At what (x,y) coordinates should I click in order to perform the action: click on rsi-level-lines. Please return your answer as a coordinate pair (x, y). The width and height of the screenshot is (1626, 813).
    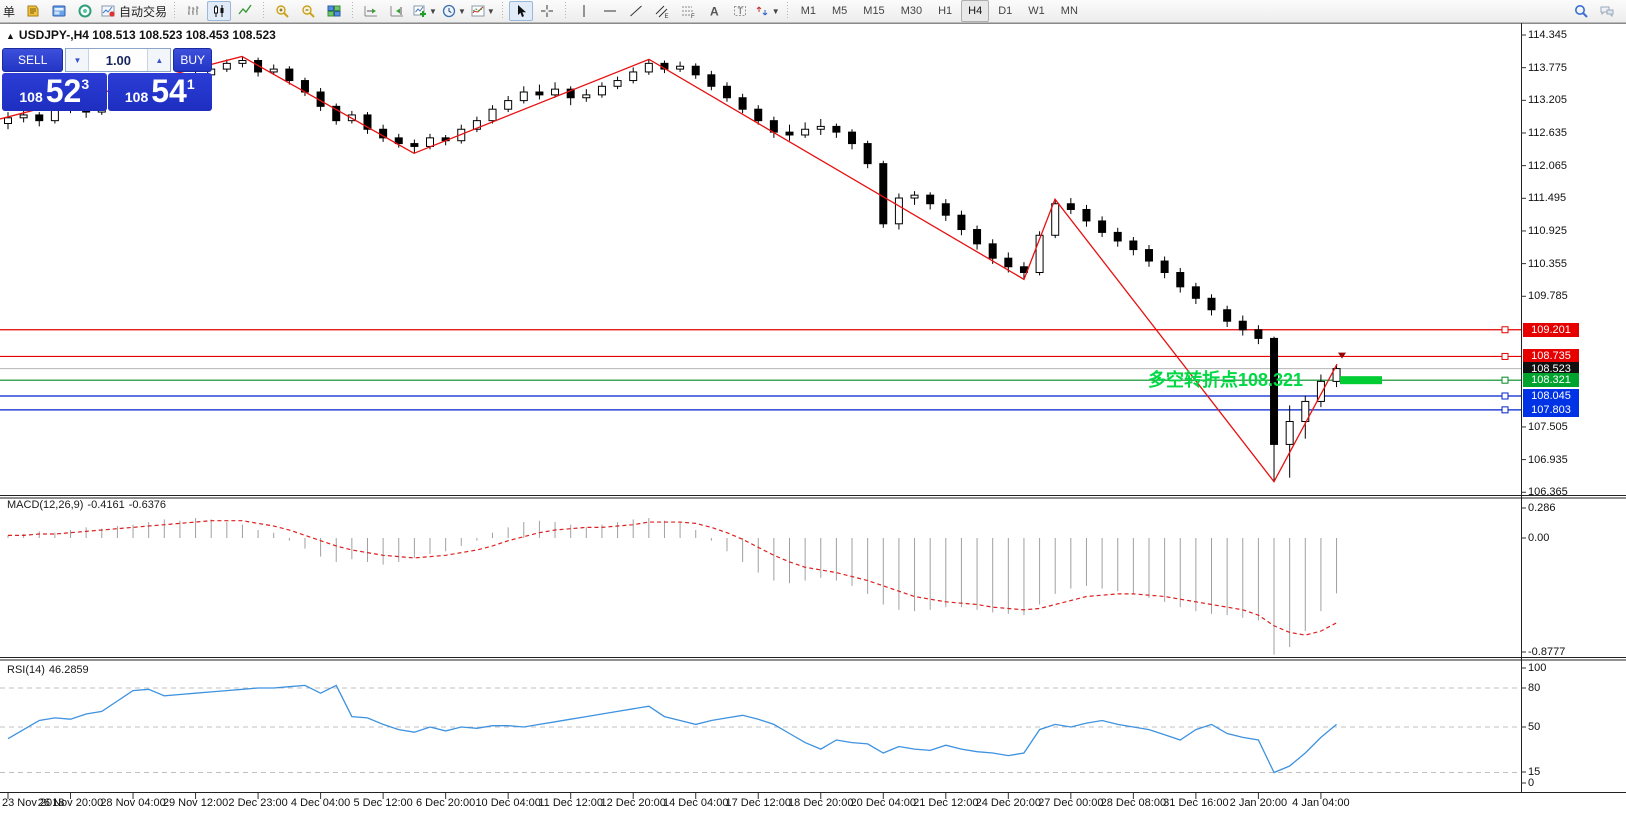
    Looking at the image, I should click on (760, 730).